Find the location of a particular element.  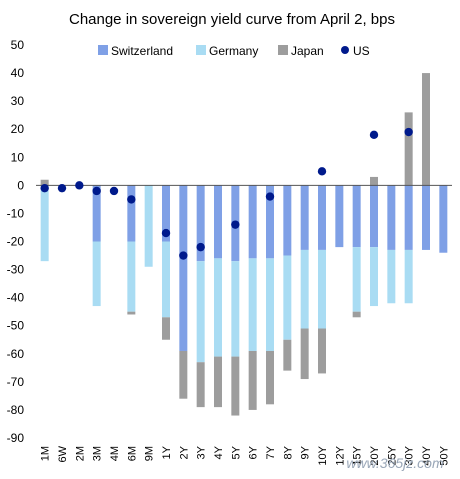

legend-label-japan: Japan is located at coordinates (307, 51).